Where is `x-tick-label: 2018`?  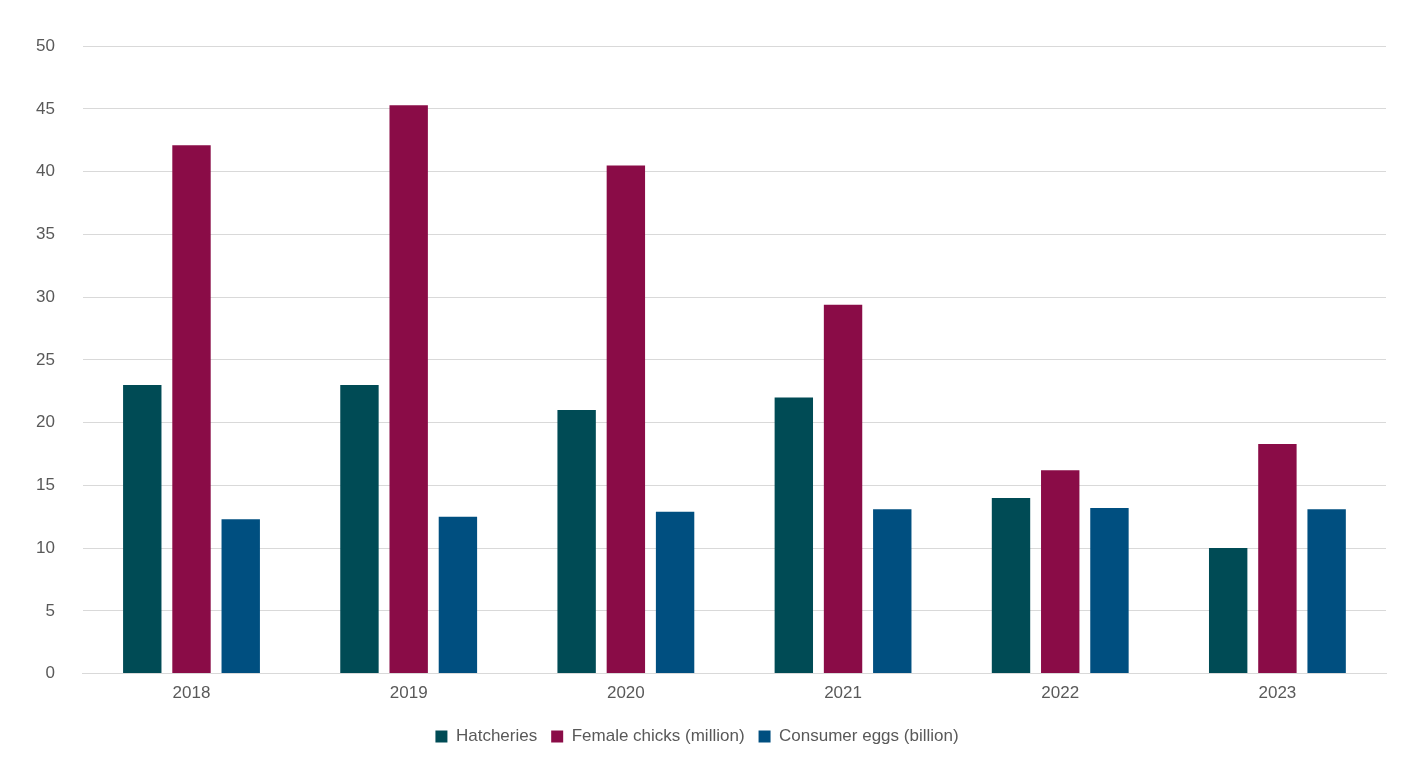
x-tick-label: 2018 is located at coordinates (191, 693).